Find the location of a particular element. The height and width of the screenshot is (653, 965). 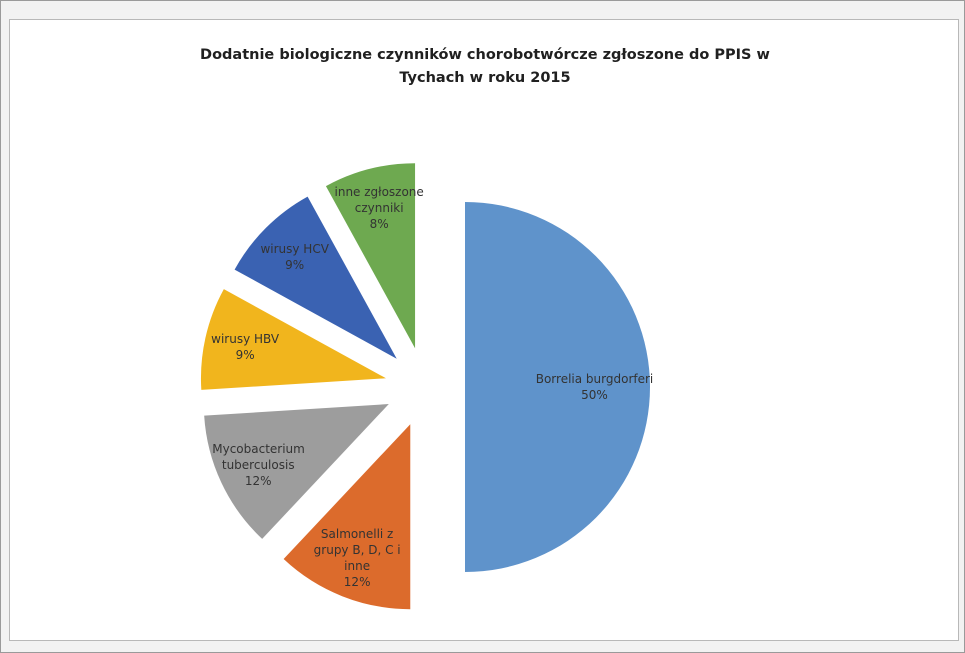

data-label: wirusy HCV 9% is located at coordinates (295, 257).